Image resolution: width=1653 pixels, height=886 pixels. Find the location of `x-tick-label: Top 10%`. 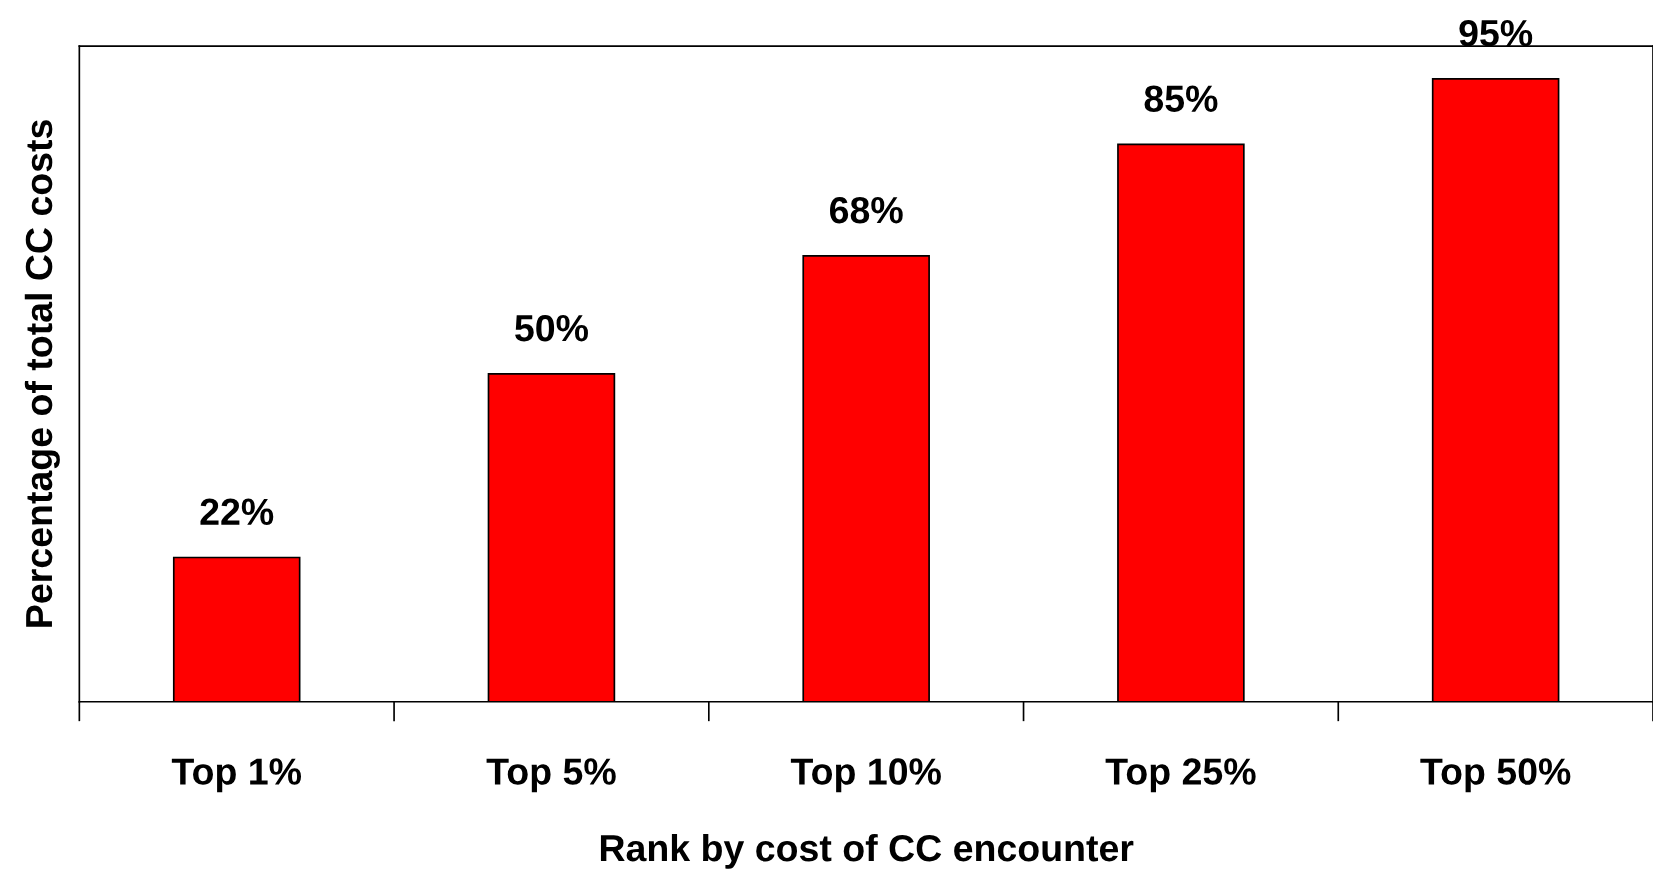

x-tick-label: Top 10% is located at coordinates (865, 775).